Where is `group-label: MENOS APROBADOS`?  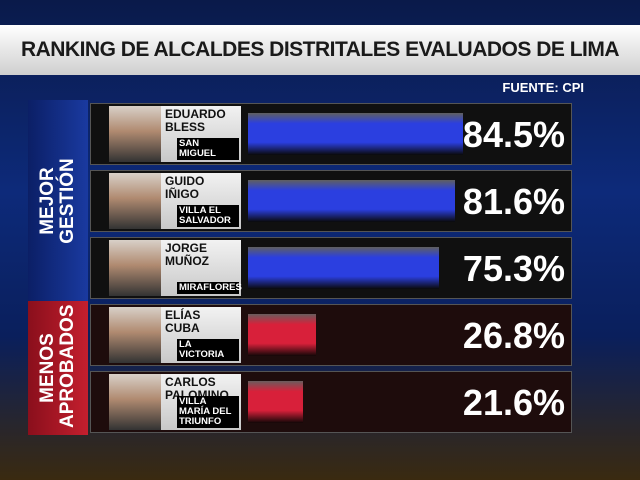 group-label: MENOS APROBADOS is located at coordinates (57, 366).